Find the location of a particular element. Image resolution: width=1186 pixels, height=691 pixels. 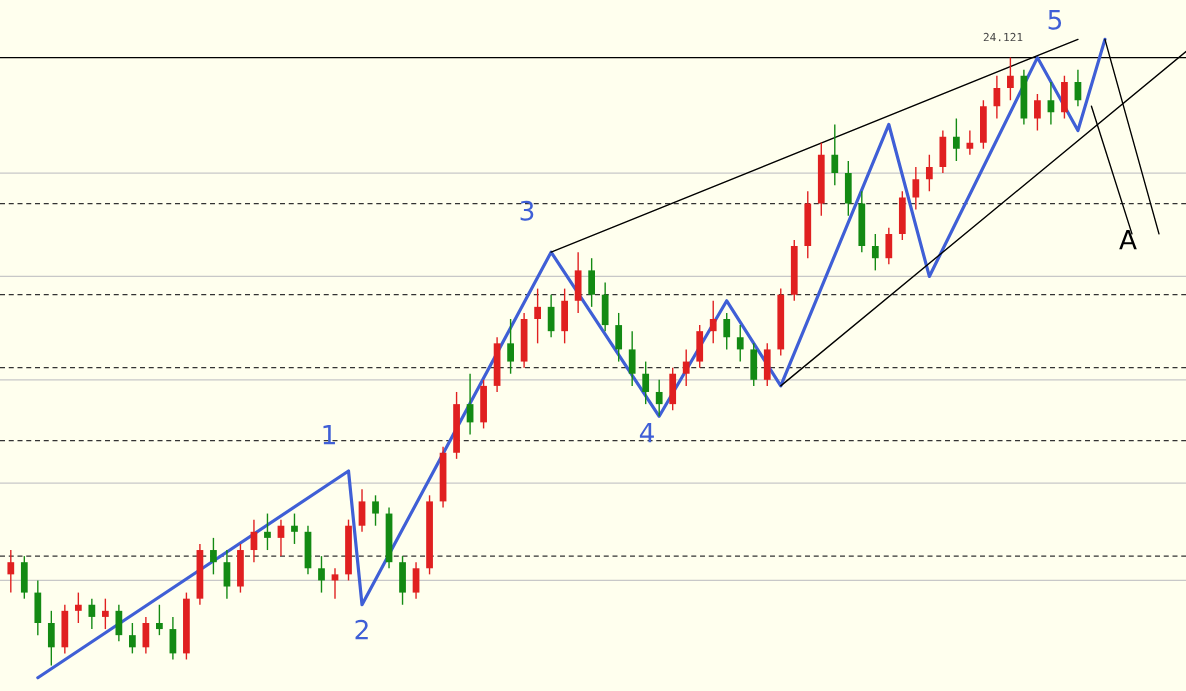

annotation: 4 is located at coordinates (646, 433).